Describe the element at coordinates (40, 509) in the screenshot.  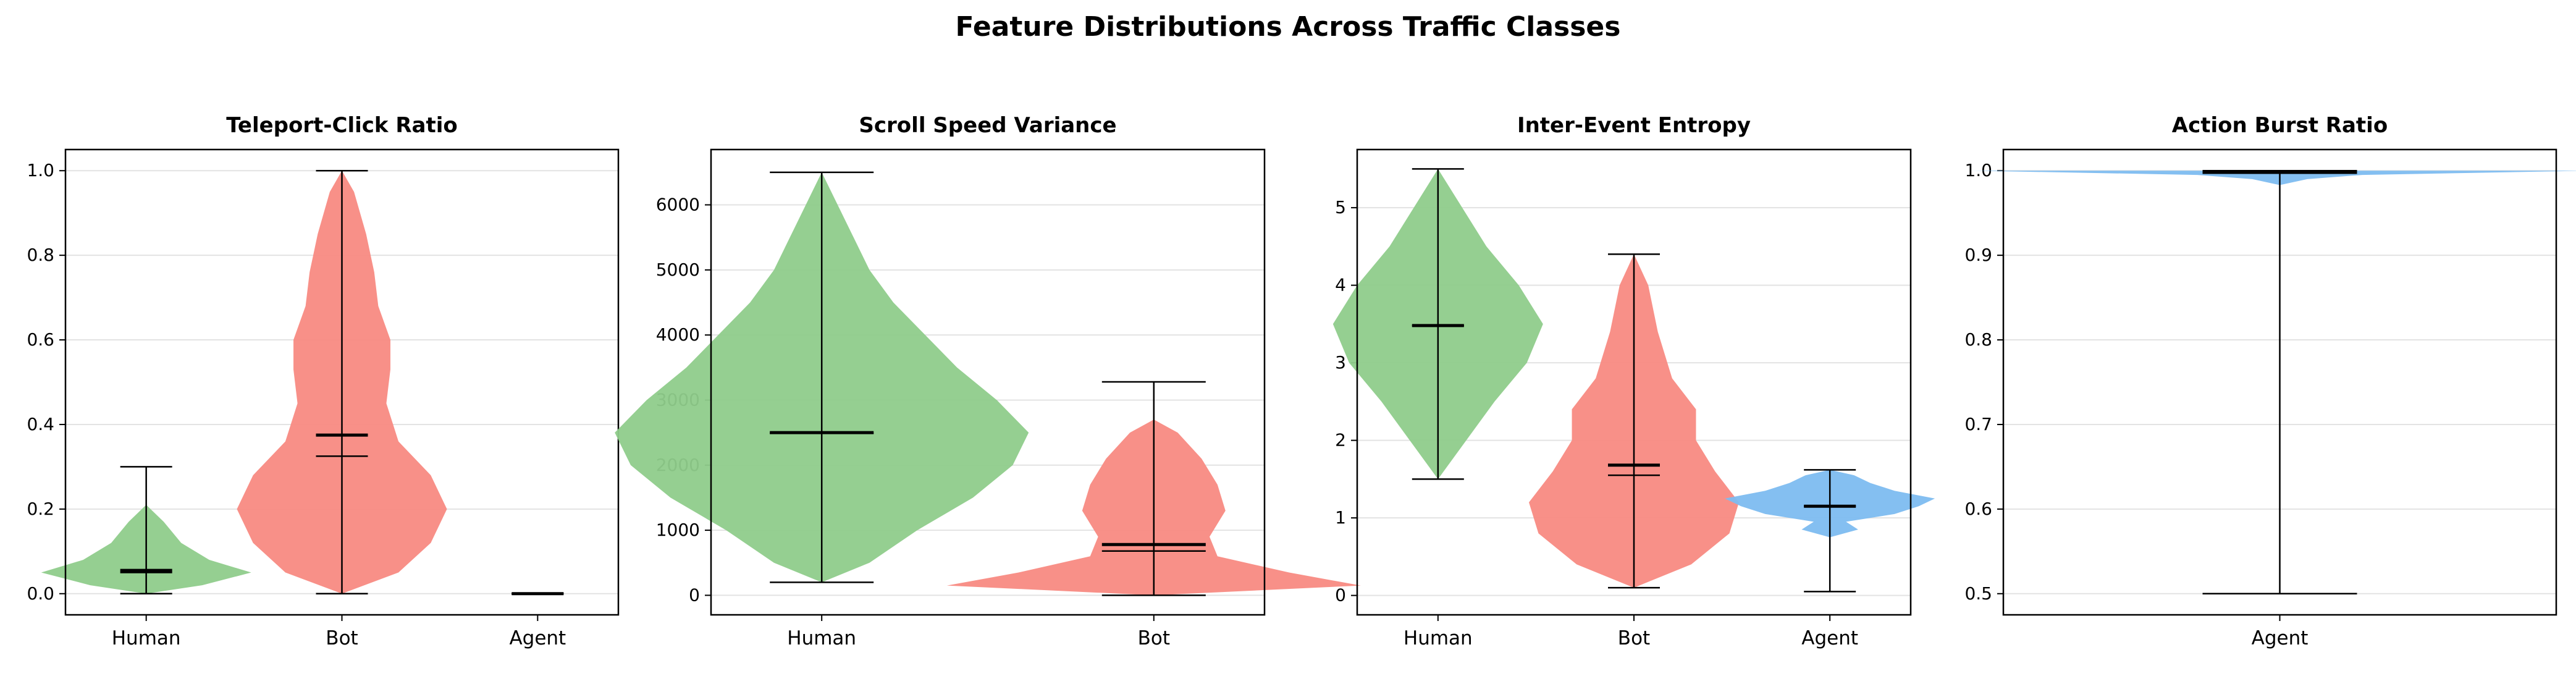
I see `y-tick-label: 0.2` at that location.